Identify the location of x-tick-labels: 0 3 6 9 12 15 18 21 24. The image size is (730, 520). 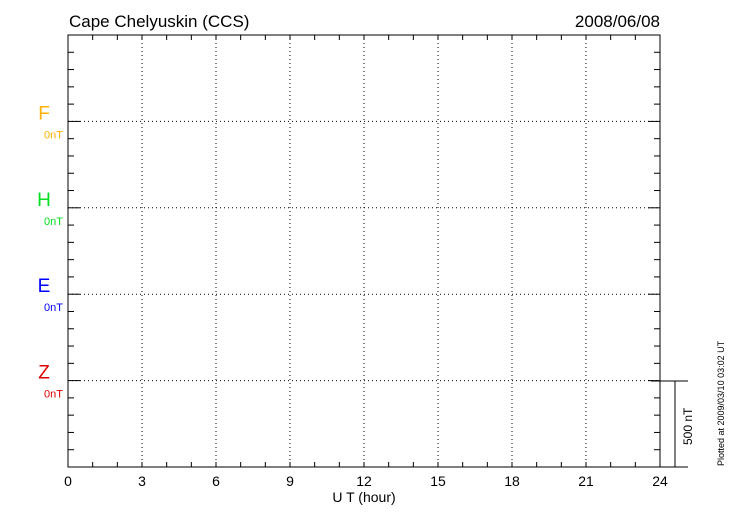
(366, 481).